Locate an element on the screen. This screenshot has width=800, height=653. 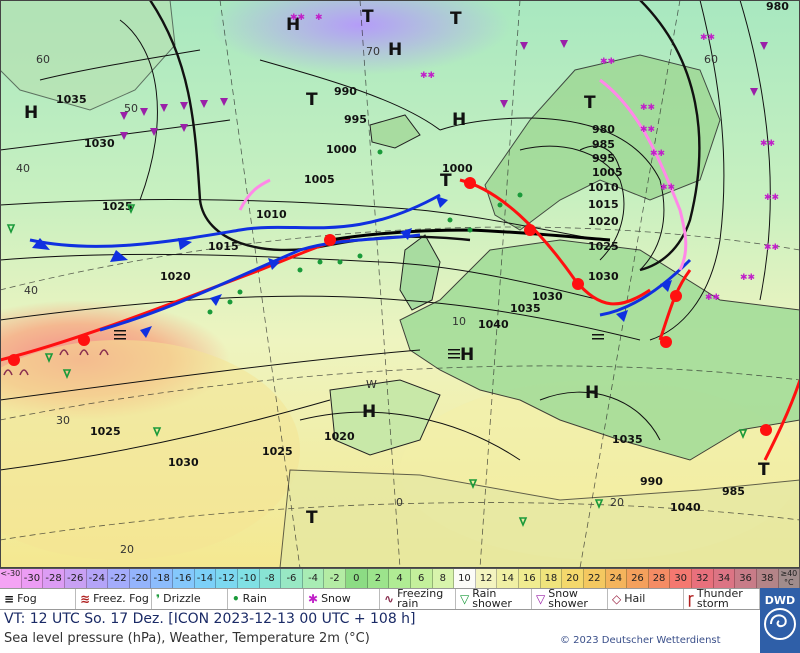
low-centre-north: T is located at coordinates (368, 17).